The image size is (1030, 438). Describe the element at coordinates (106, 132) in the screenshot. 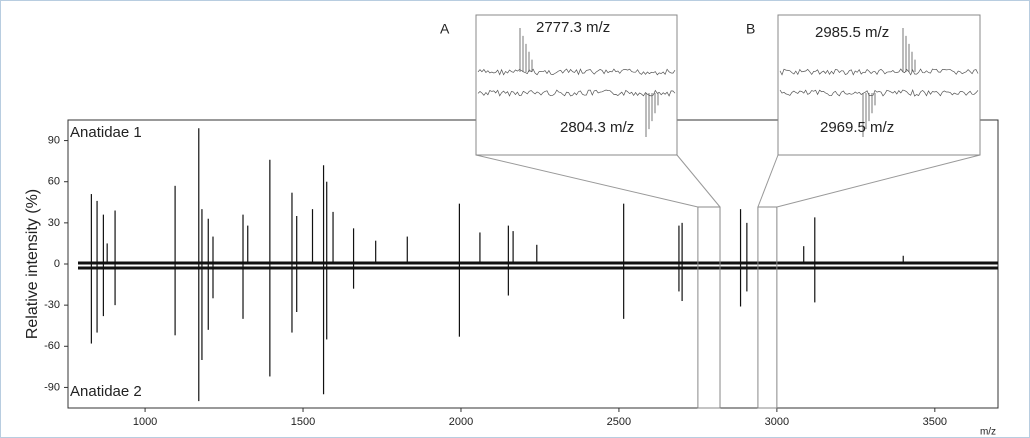

I see `series-label: Anatidae 1` at that location.